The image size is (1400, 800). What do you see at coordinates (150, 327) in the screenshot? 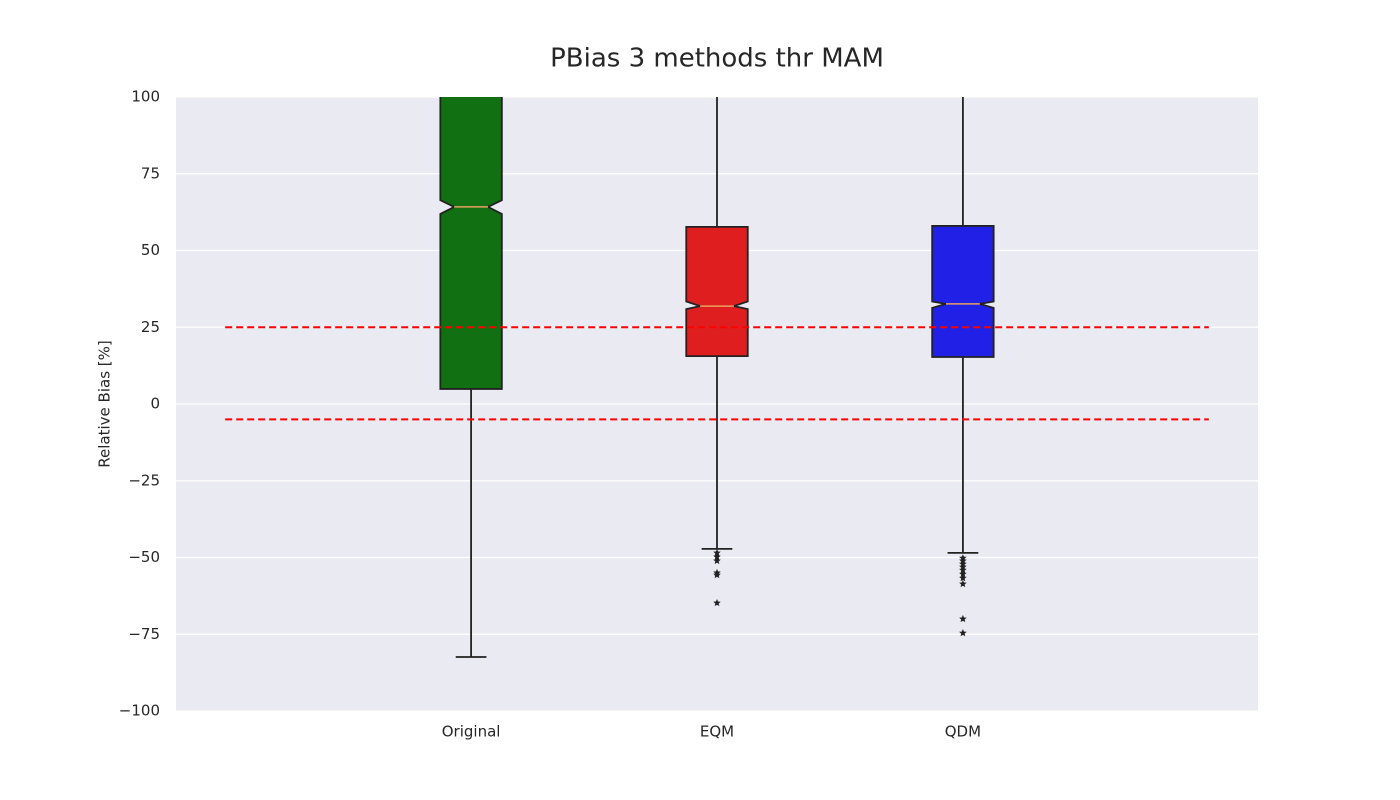
I see `y-tick-label: 25` at bounding box center [150, 327].